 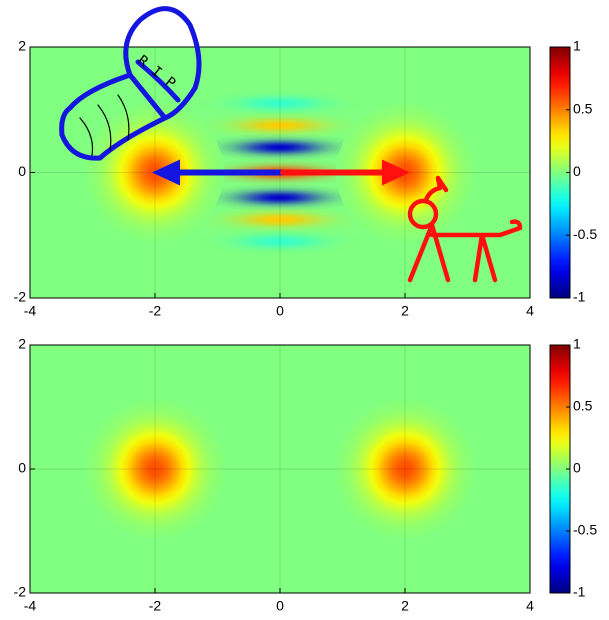 I want to click on tombstone, so click(x=130, y=83).